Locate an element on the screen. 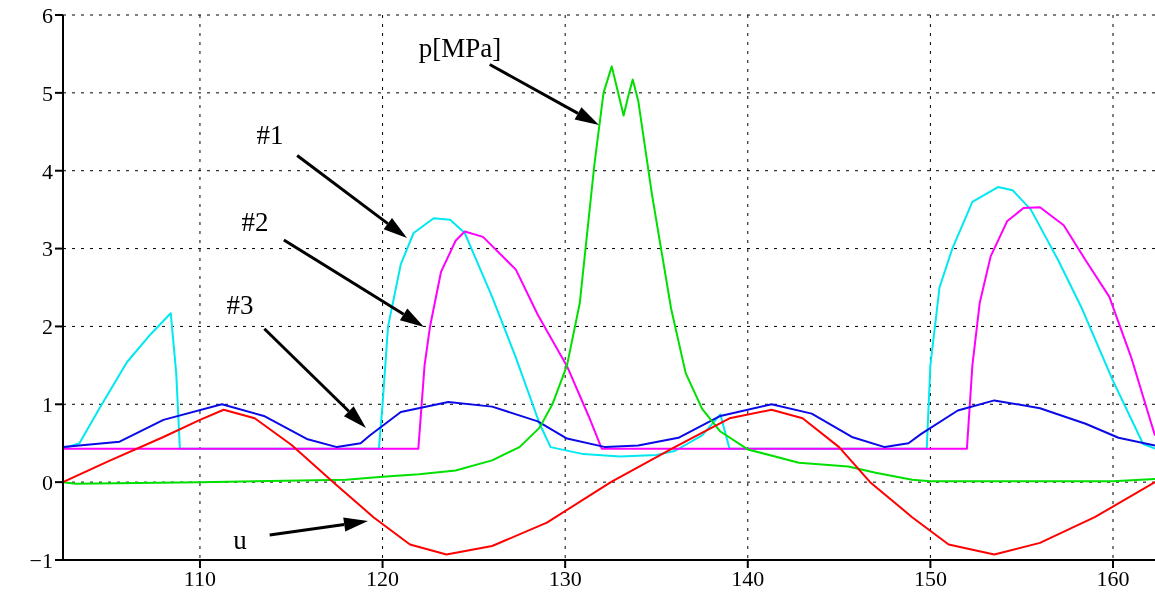 The width and height of the screenshot is (1155, 608). y-tick-label: 0 is located at coordinates (47, 482).